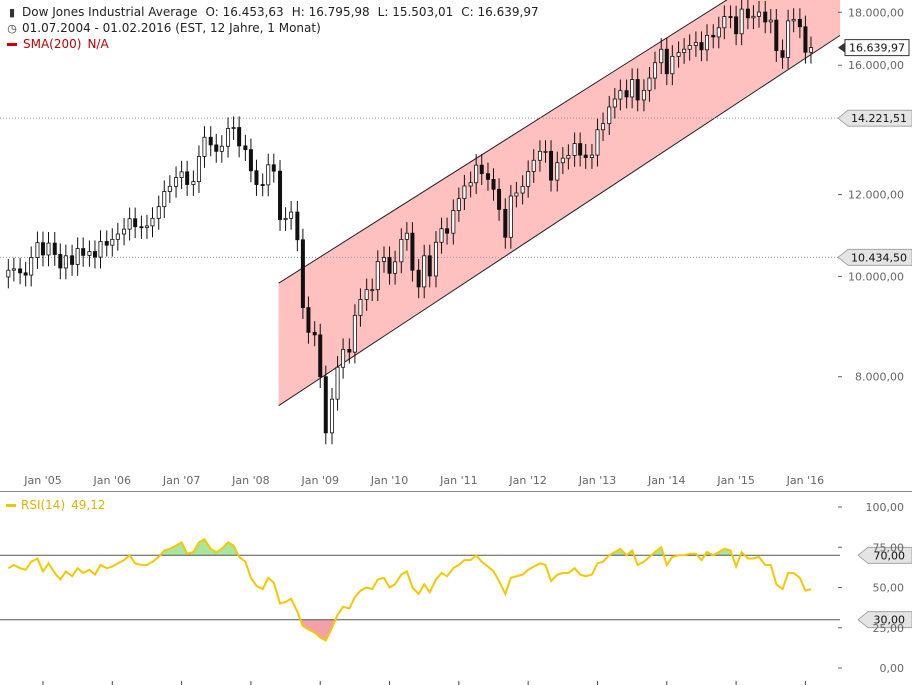 The height and width of the screenshot is (685, 912). I want to click on rsi-legend: RSI(14) 49,12, so click(56, 505).